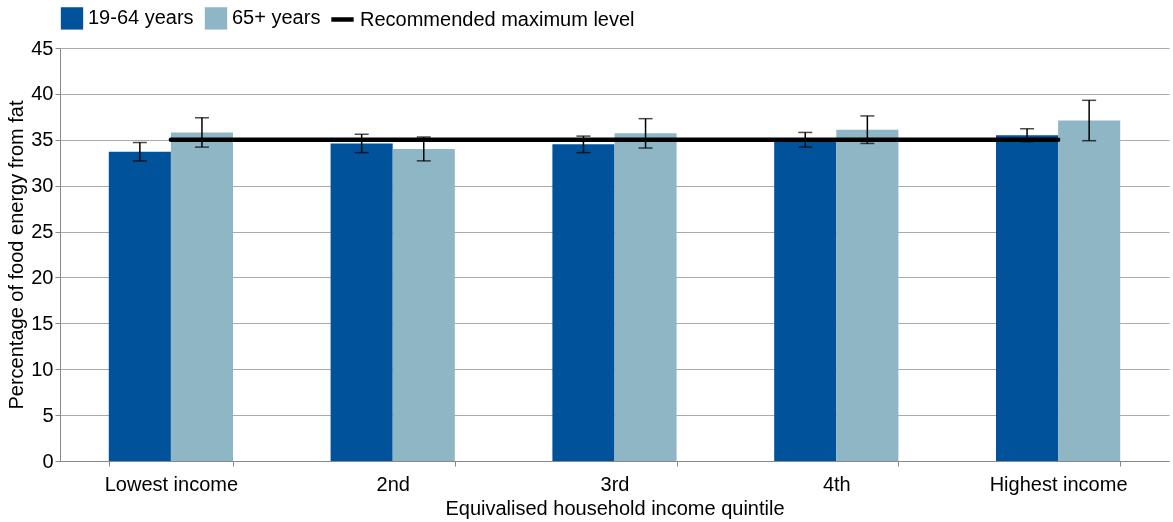 This screenshot has width=1173, height=522. Describe the element at coordinates (42, 47) in the screenshot. I see `y-tick-label: 45` at that location.